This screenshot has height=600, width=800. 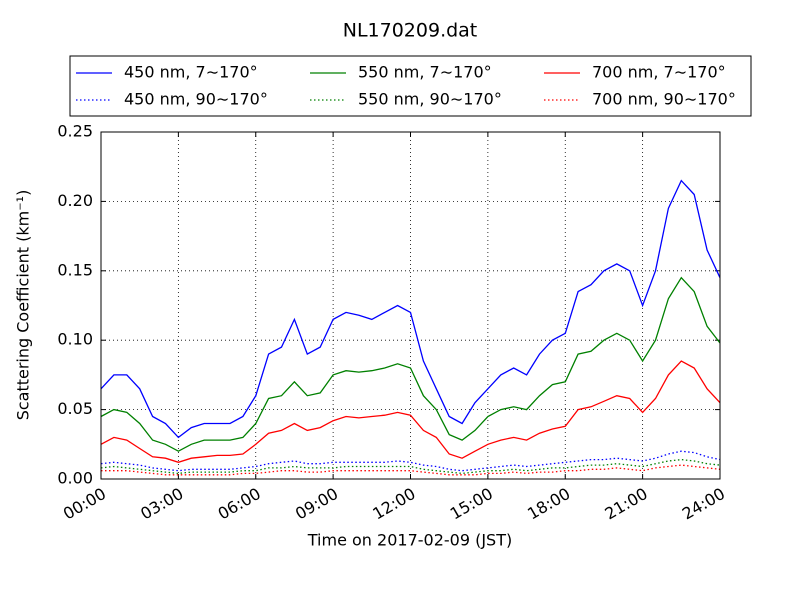 I want to click on legend-label: 700 nm, 7∼170°, so click(x=659, y=72).